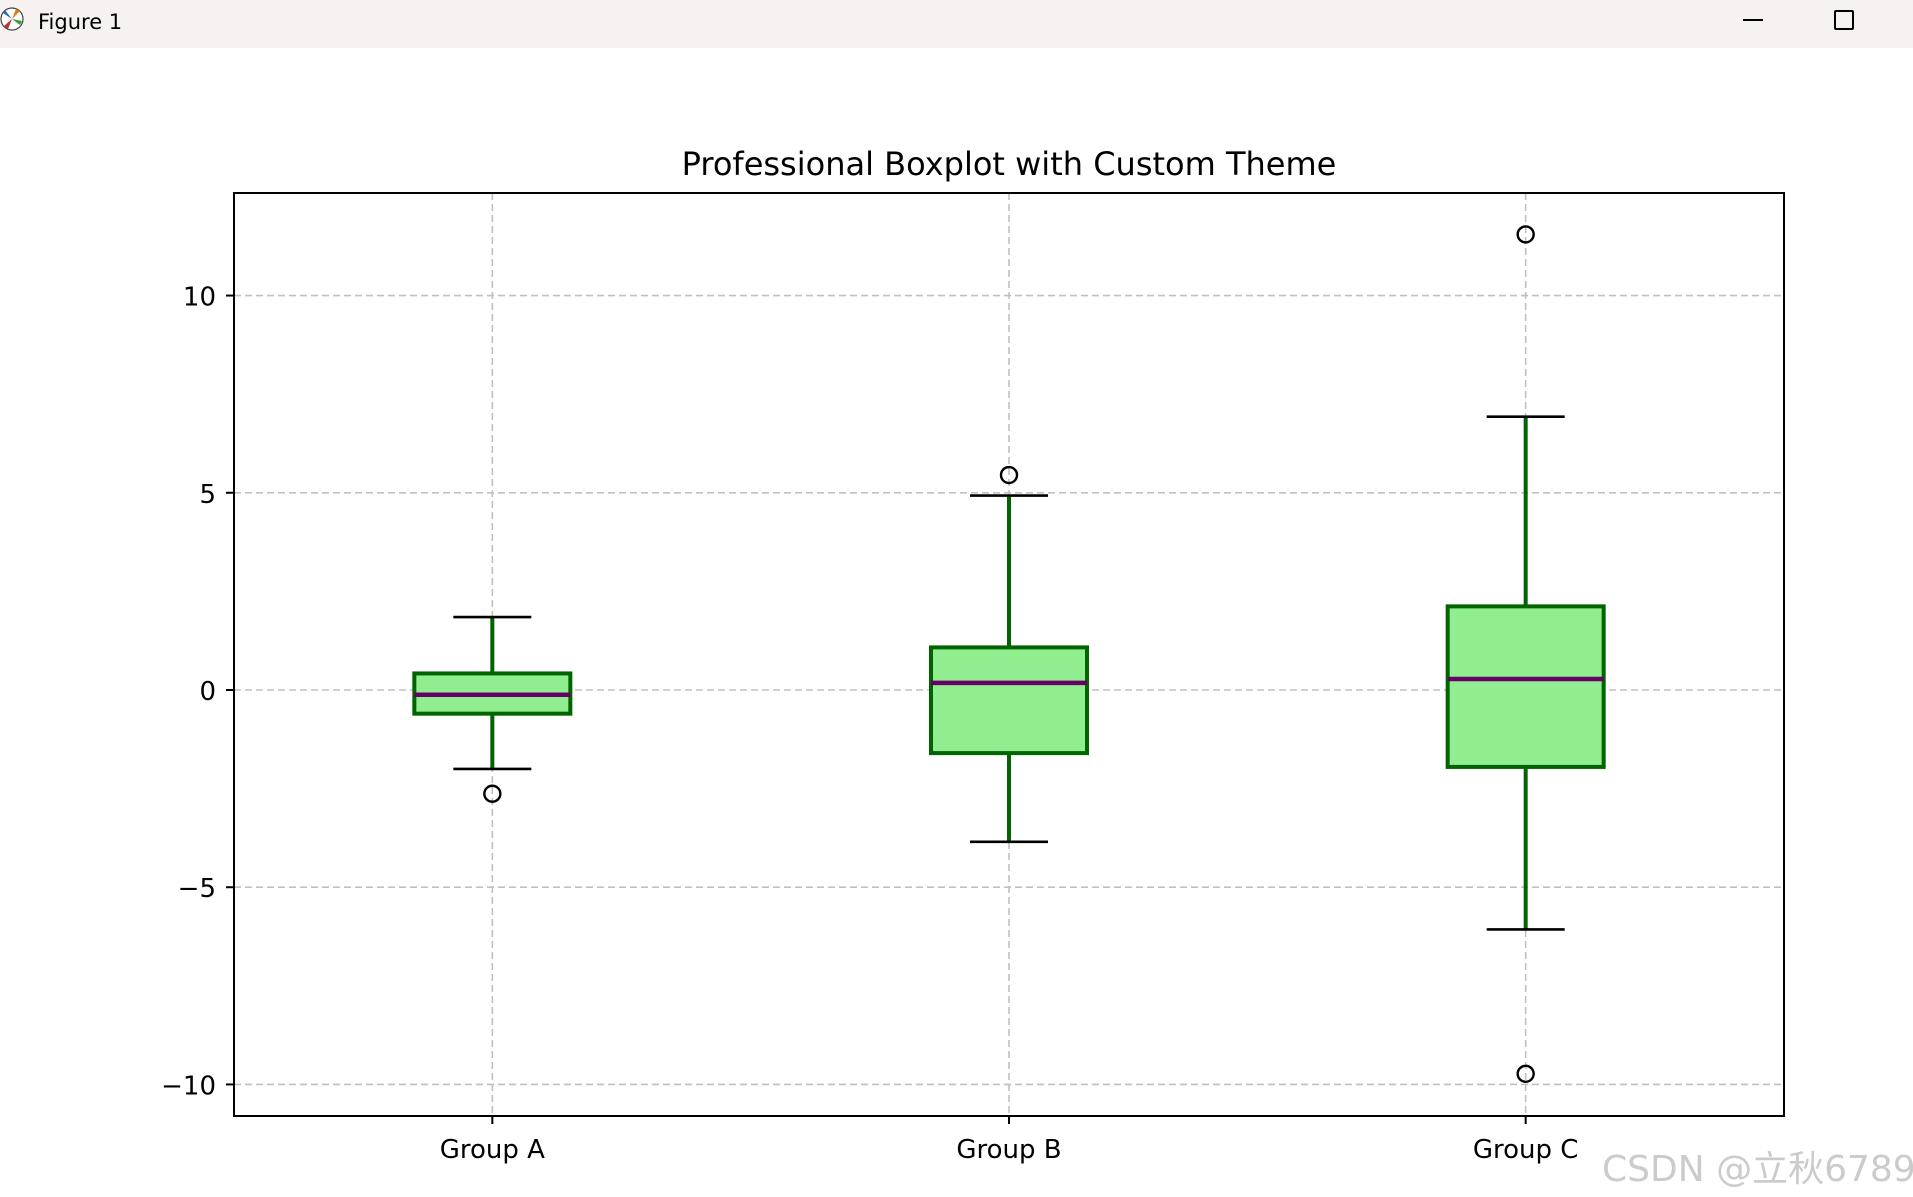 The image size is (1913, 1197). I want to click on y-tick-label: 5, so click(207, 495).